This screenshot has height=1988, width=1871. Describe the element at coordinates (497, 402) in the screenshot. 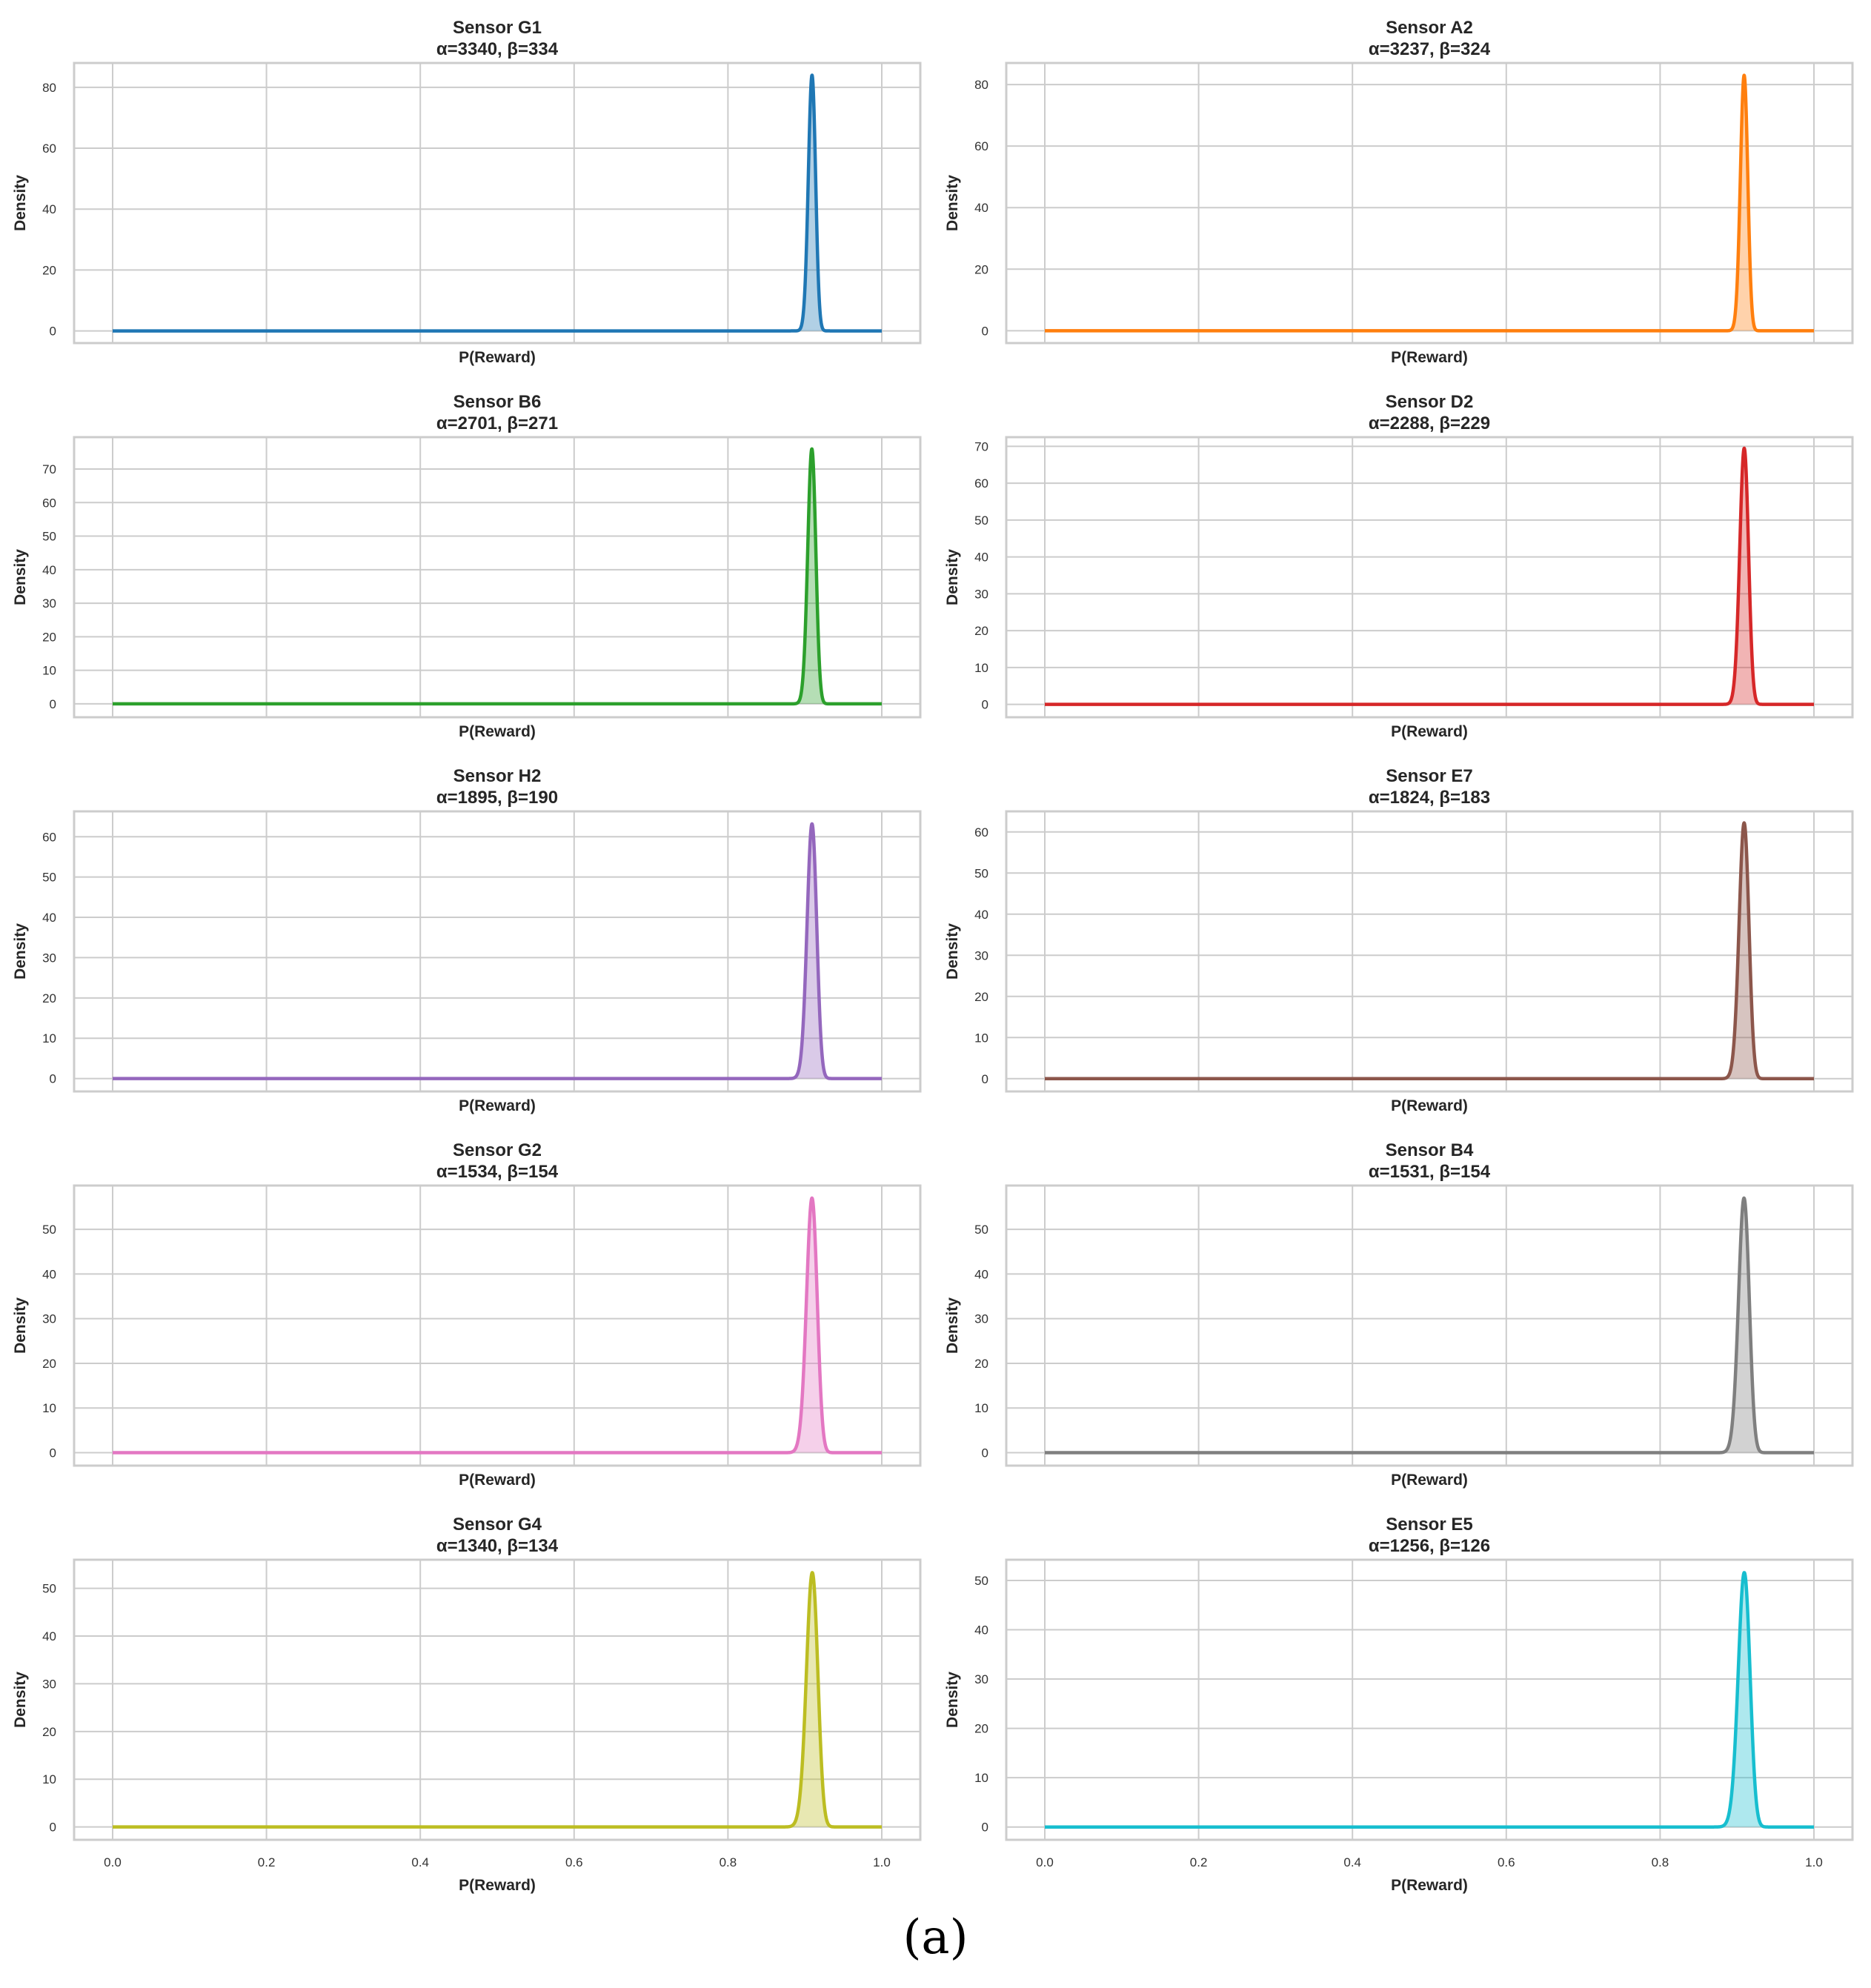

I see `subplot-title: Sensor B6` at that location.